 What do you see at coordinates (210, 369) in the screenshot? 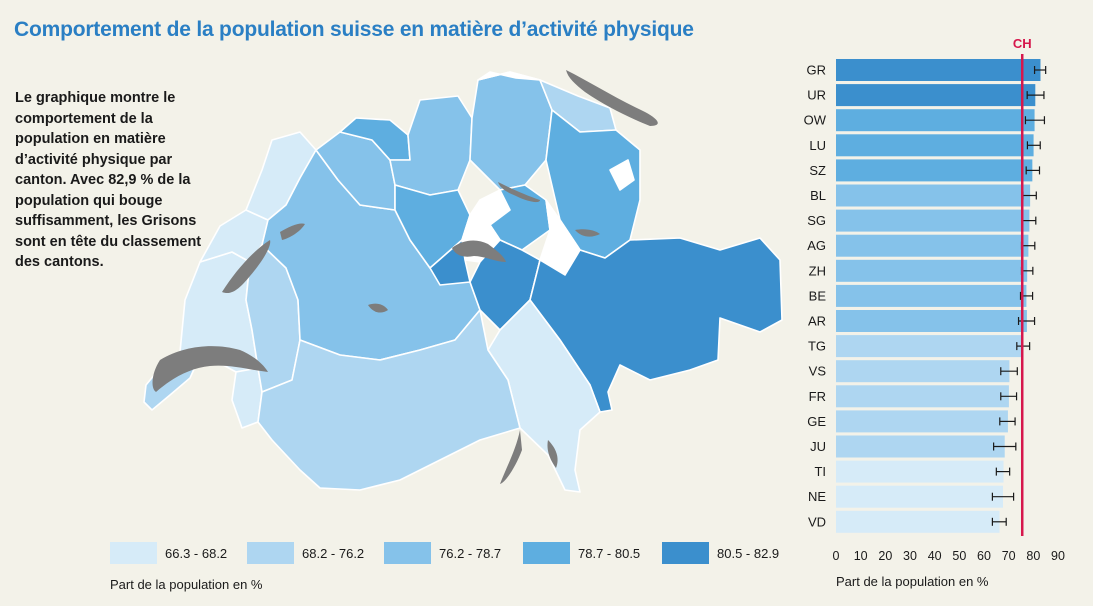
I see `lake-geneva` at bounding box center [210, 369].